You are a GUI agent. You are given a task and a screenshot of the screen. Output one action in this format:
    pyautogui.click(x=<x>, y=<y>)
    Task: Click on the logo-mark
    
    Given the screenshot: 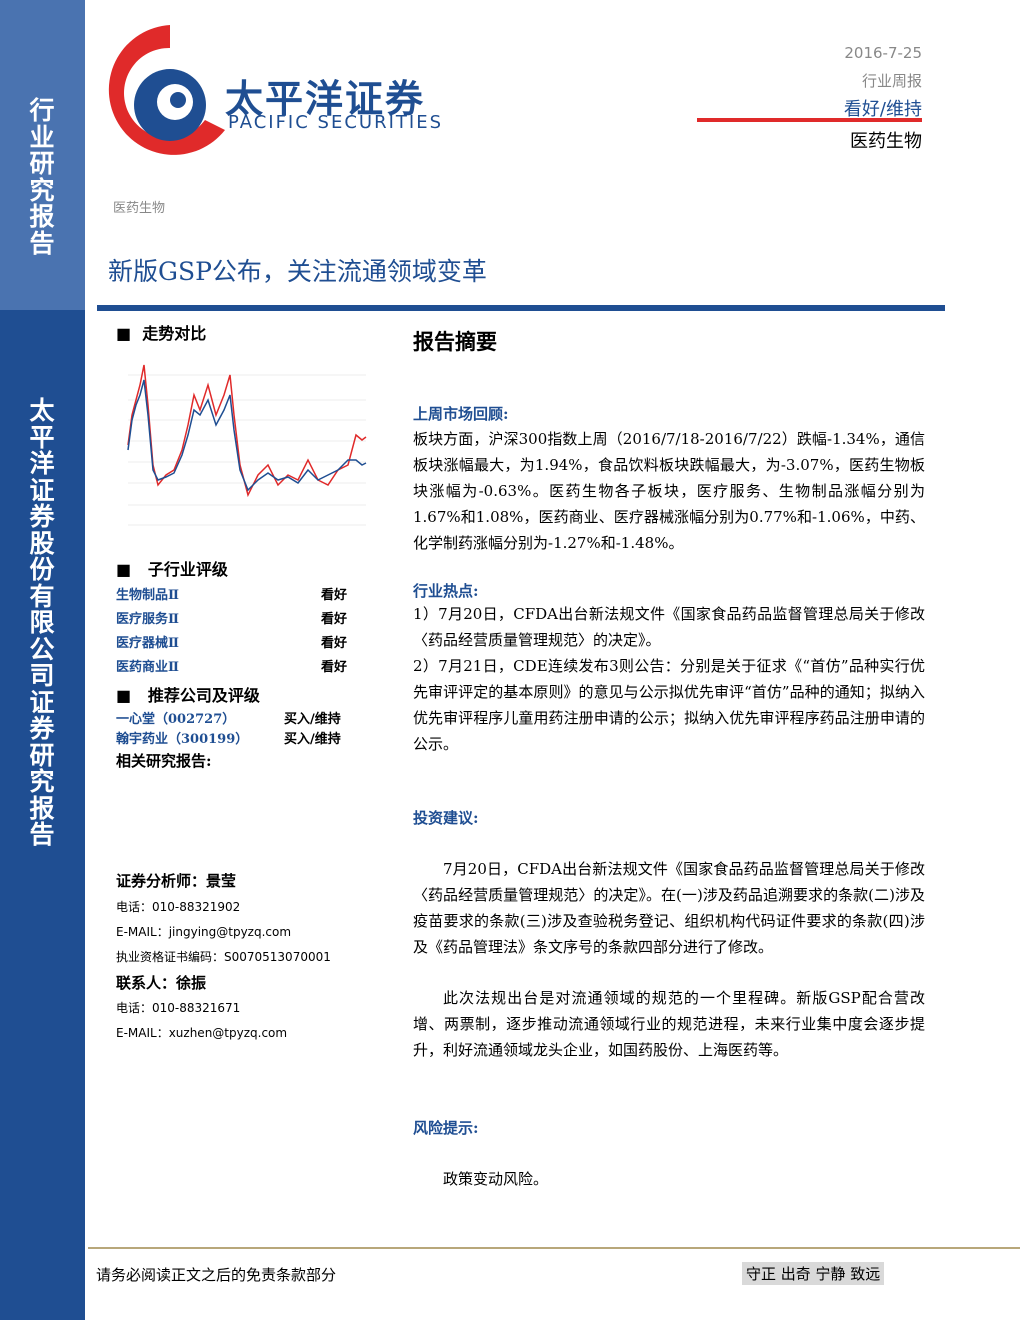 What is the action you would take?
    pyautogui.click(x=166, y=90)
    